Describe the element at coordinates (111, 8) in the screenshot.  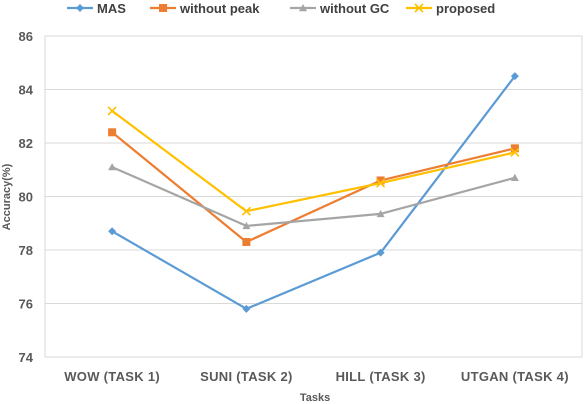
I see `legend-label: MAS` at that location.